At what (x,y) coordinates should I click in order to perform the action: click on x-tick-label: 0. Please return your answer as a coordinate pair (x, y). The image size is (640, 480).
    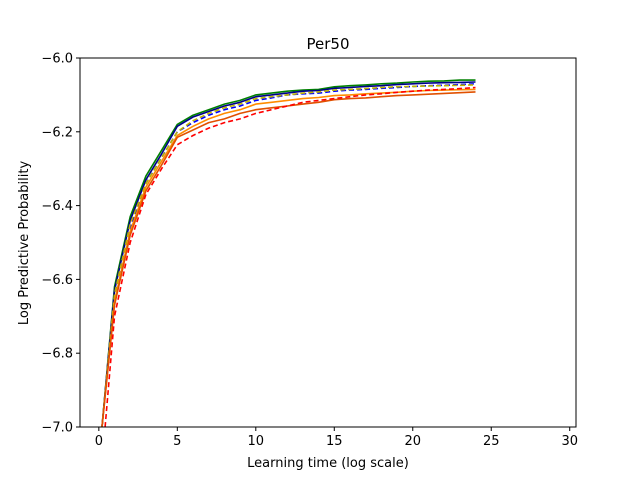
    Looking at the image, I should click on (99, 441).